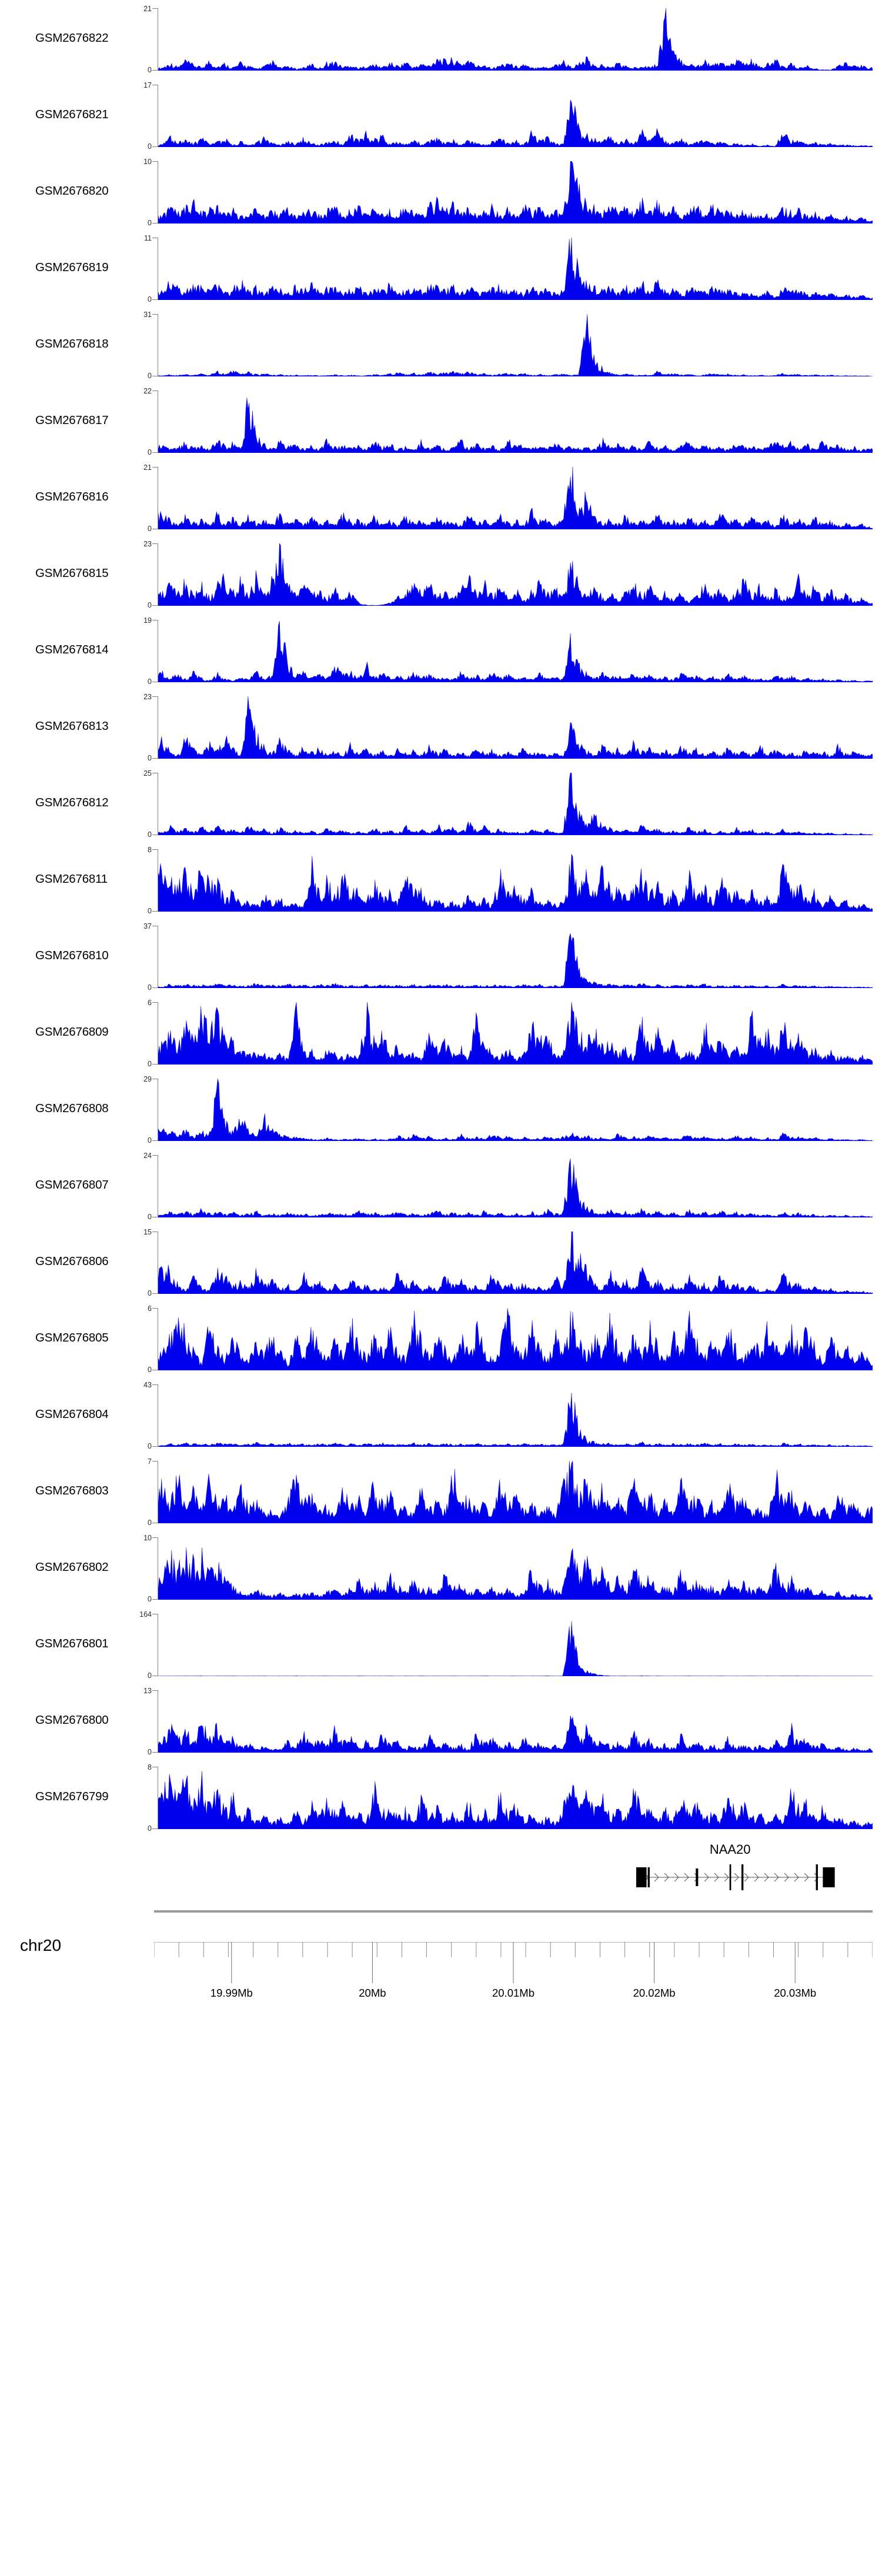 Image resolution: width=882 pixels, height=2576 pixels. What do you see at coordinates (72, 1796) in the screenshot?
I see `track-label: GSM2676799` at bounding box center [72, 1796].